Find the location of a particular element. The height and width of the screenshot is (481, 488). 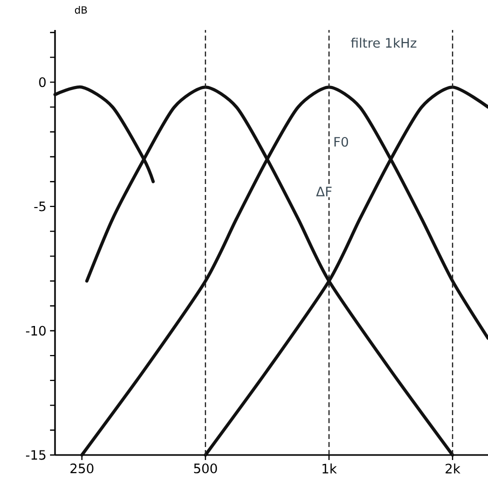

x-tick-label: 250 is located at coordinates (82, 469).